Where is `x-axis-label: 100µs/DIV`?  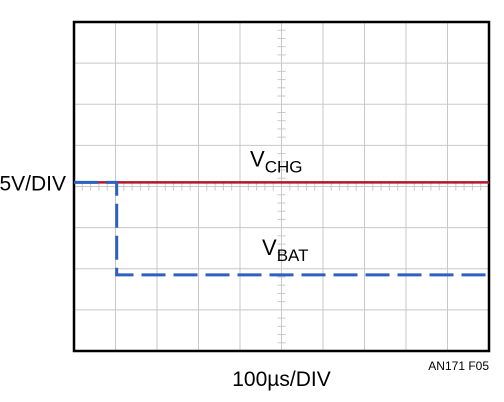 x-axis-label: 100µs/DIV is located at coordinates (281, 379).